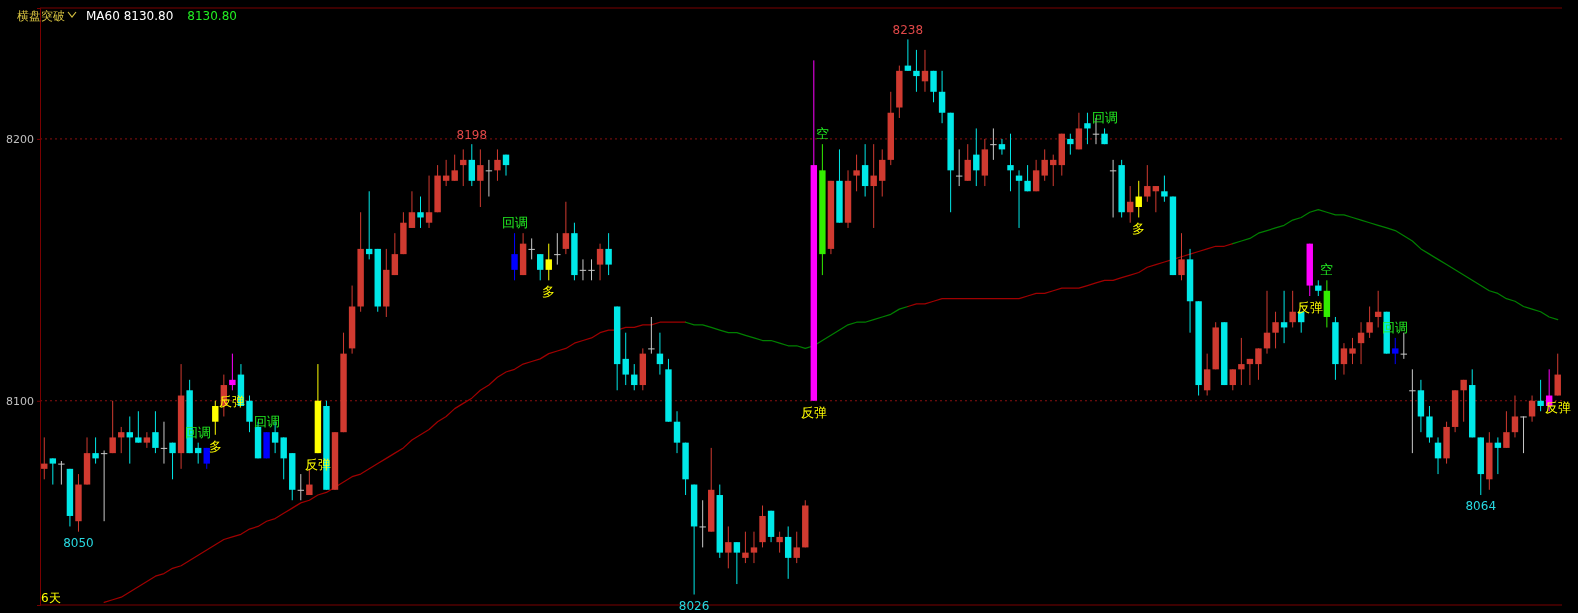 This screenshot has height=613, width=1578. Describe the element at coordinates (51, 598) in the screenshot. I see `annotation: 6天` at that location.